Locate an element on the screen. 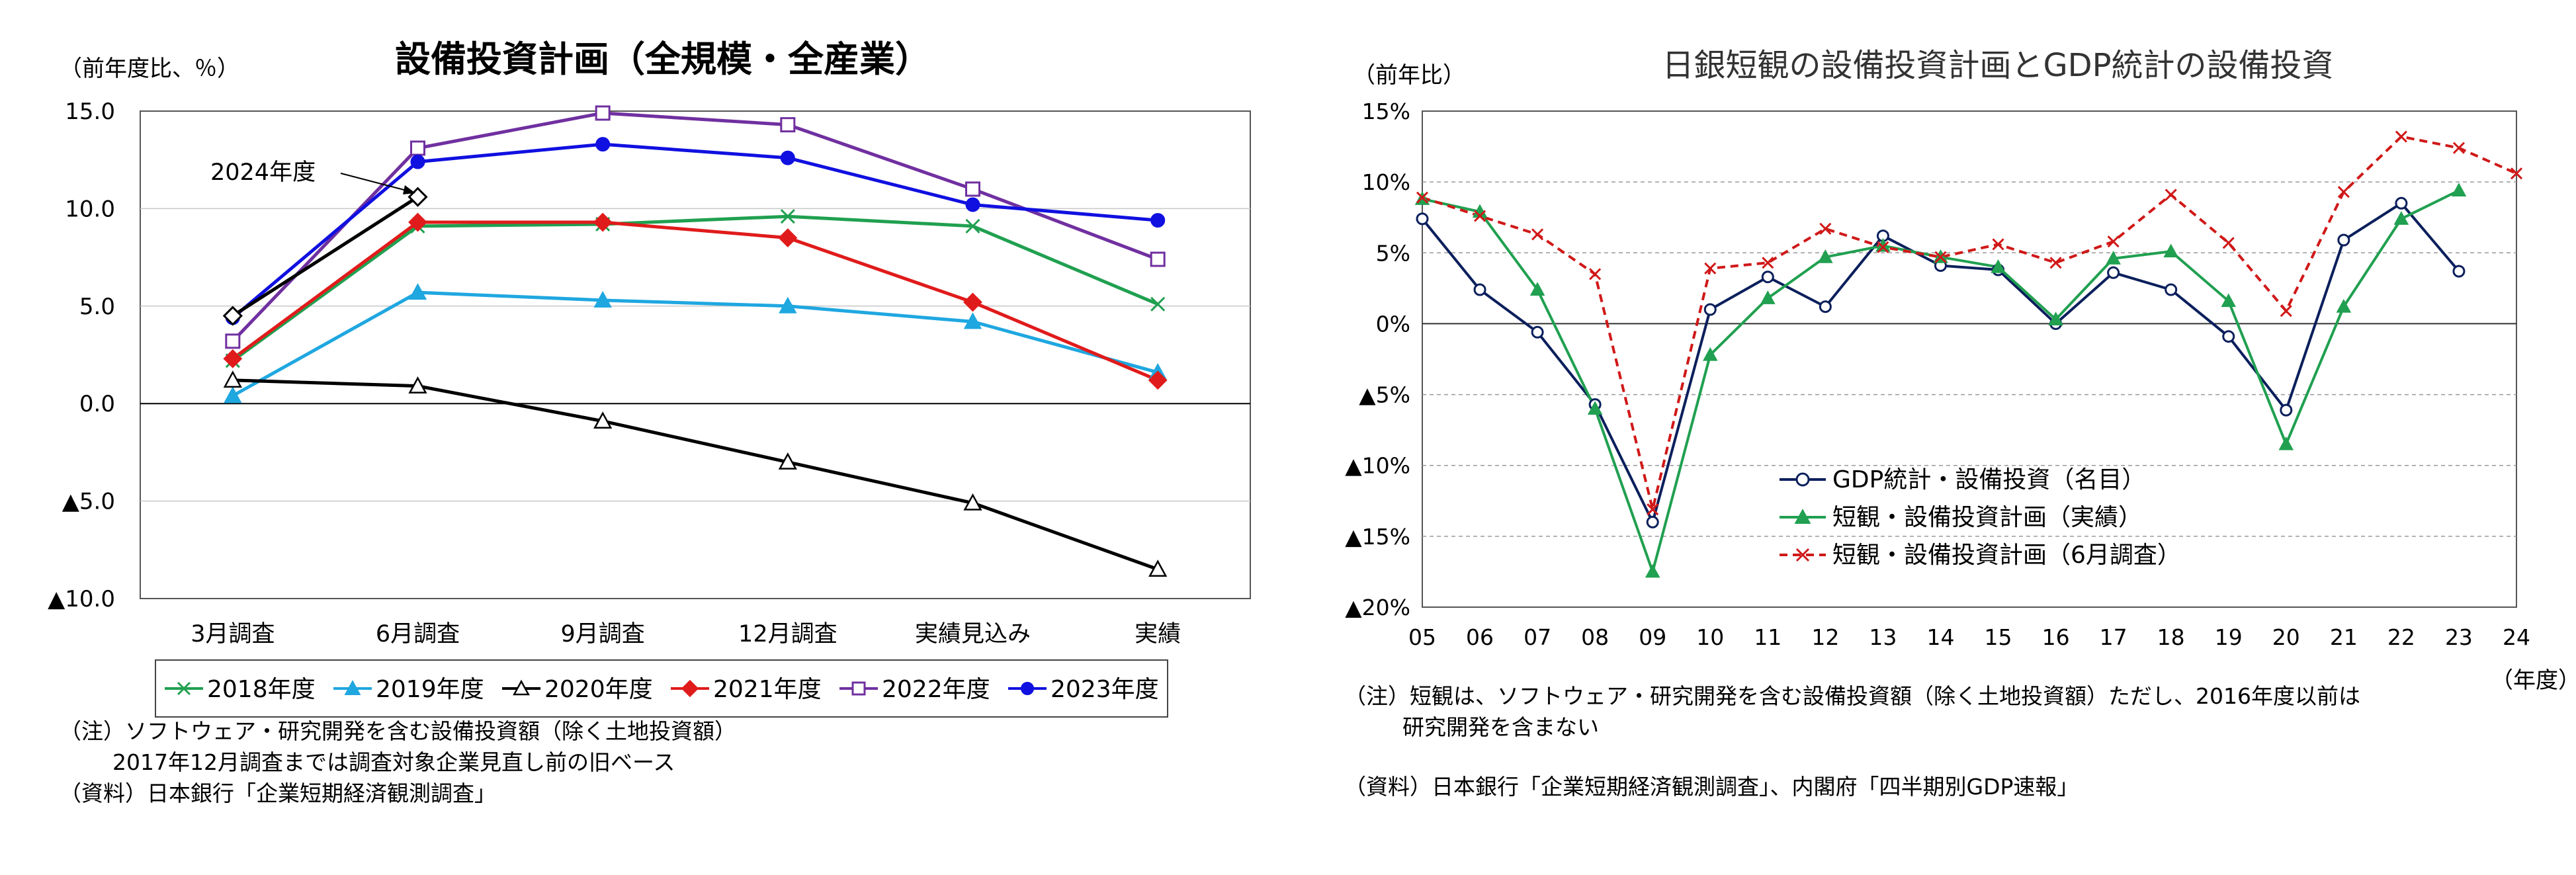 Image resolution: width=2576 pixels, height=875 pixels. left-source: （資料）日本銀行「企業短期経済観測調査」 is located at coordinates (278, 793).